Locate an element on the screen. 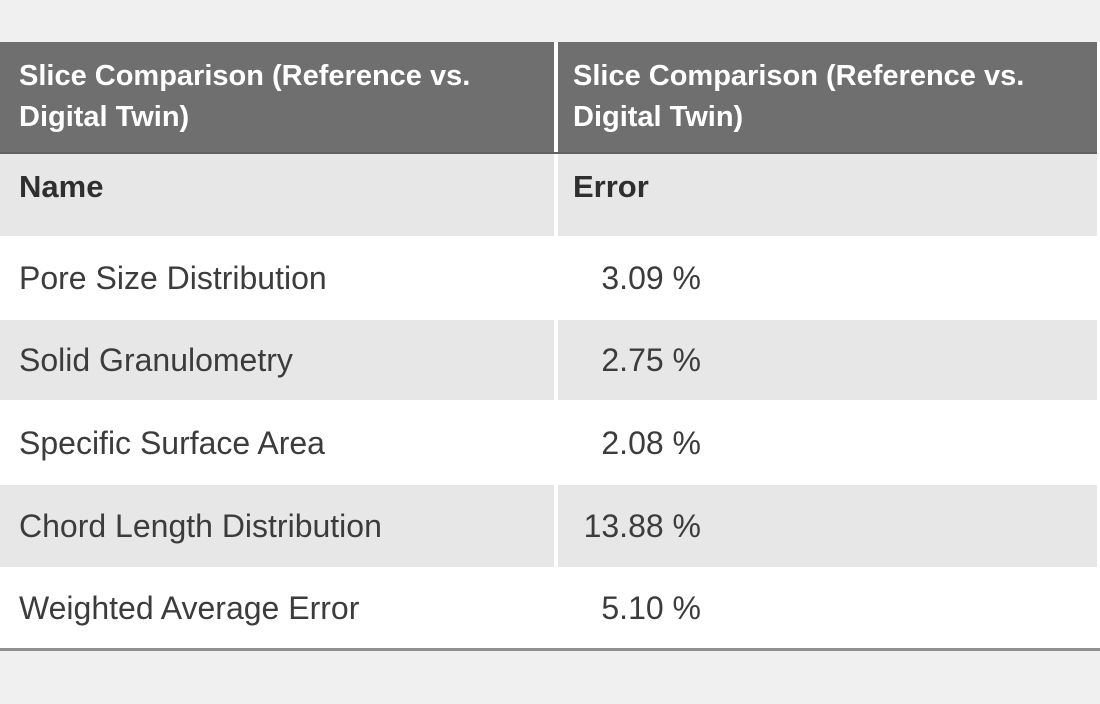  error-value: 2.08 % is located at coordinates (651, 442).